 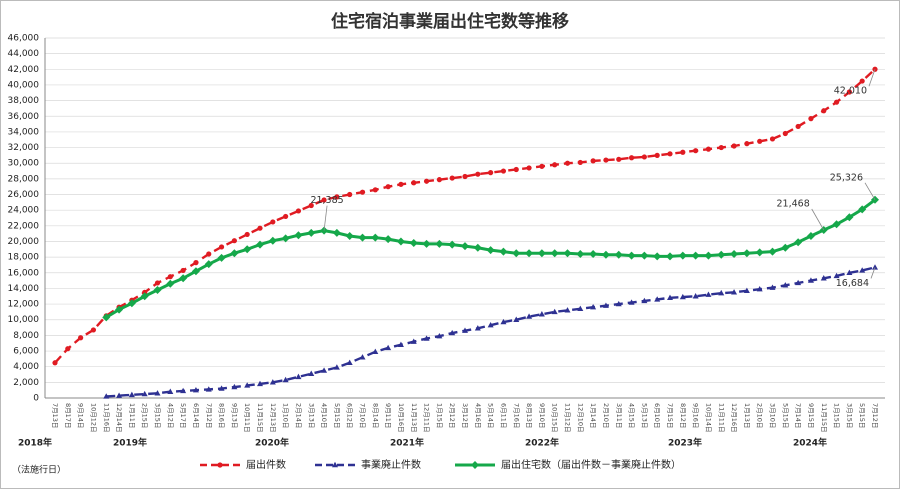 I want to click on x-tick-label: 2月14日, so click(x=298, y=415).